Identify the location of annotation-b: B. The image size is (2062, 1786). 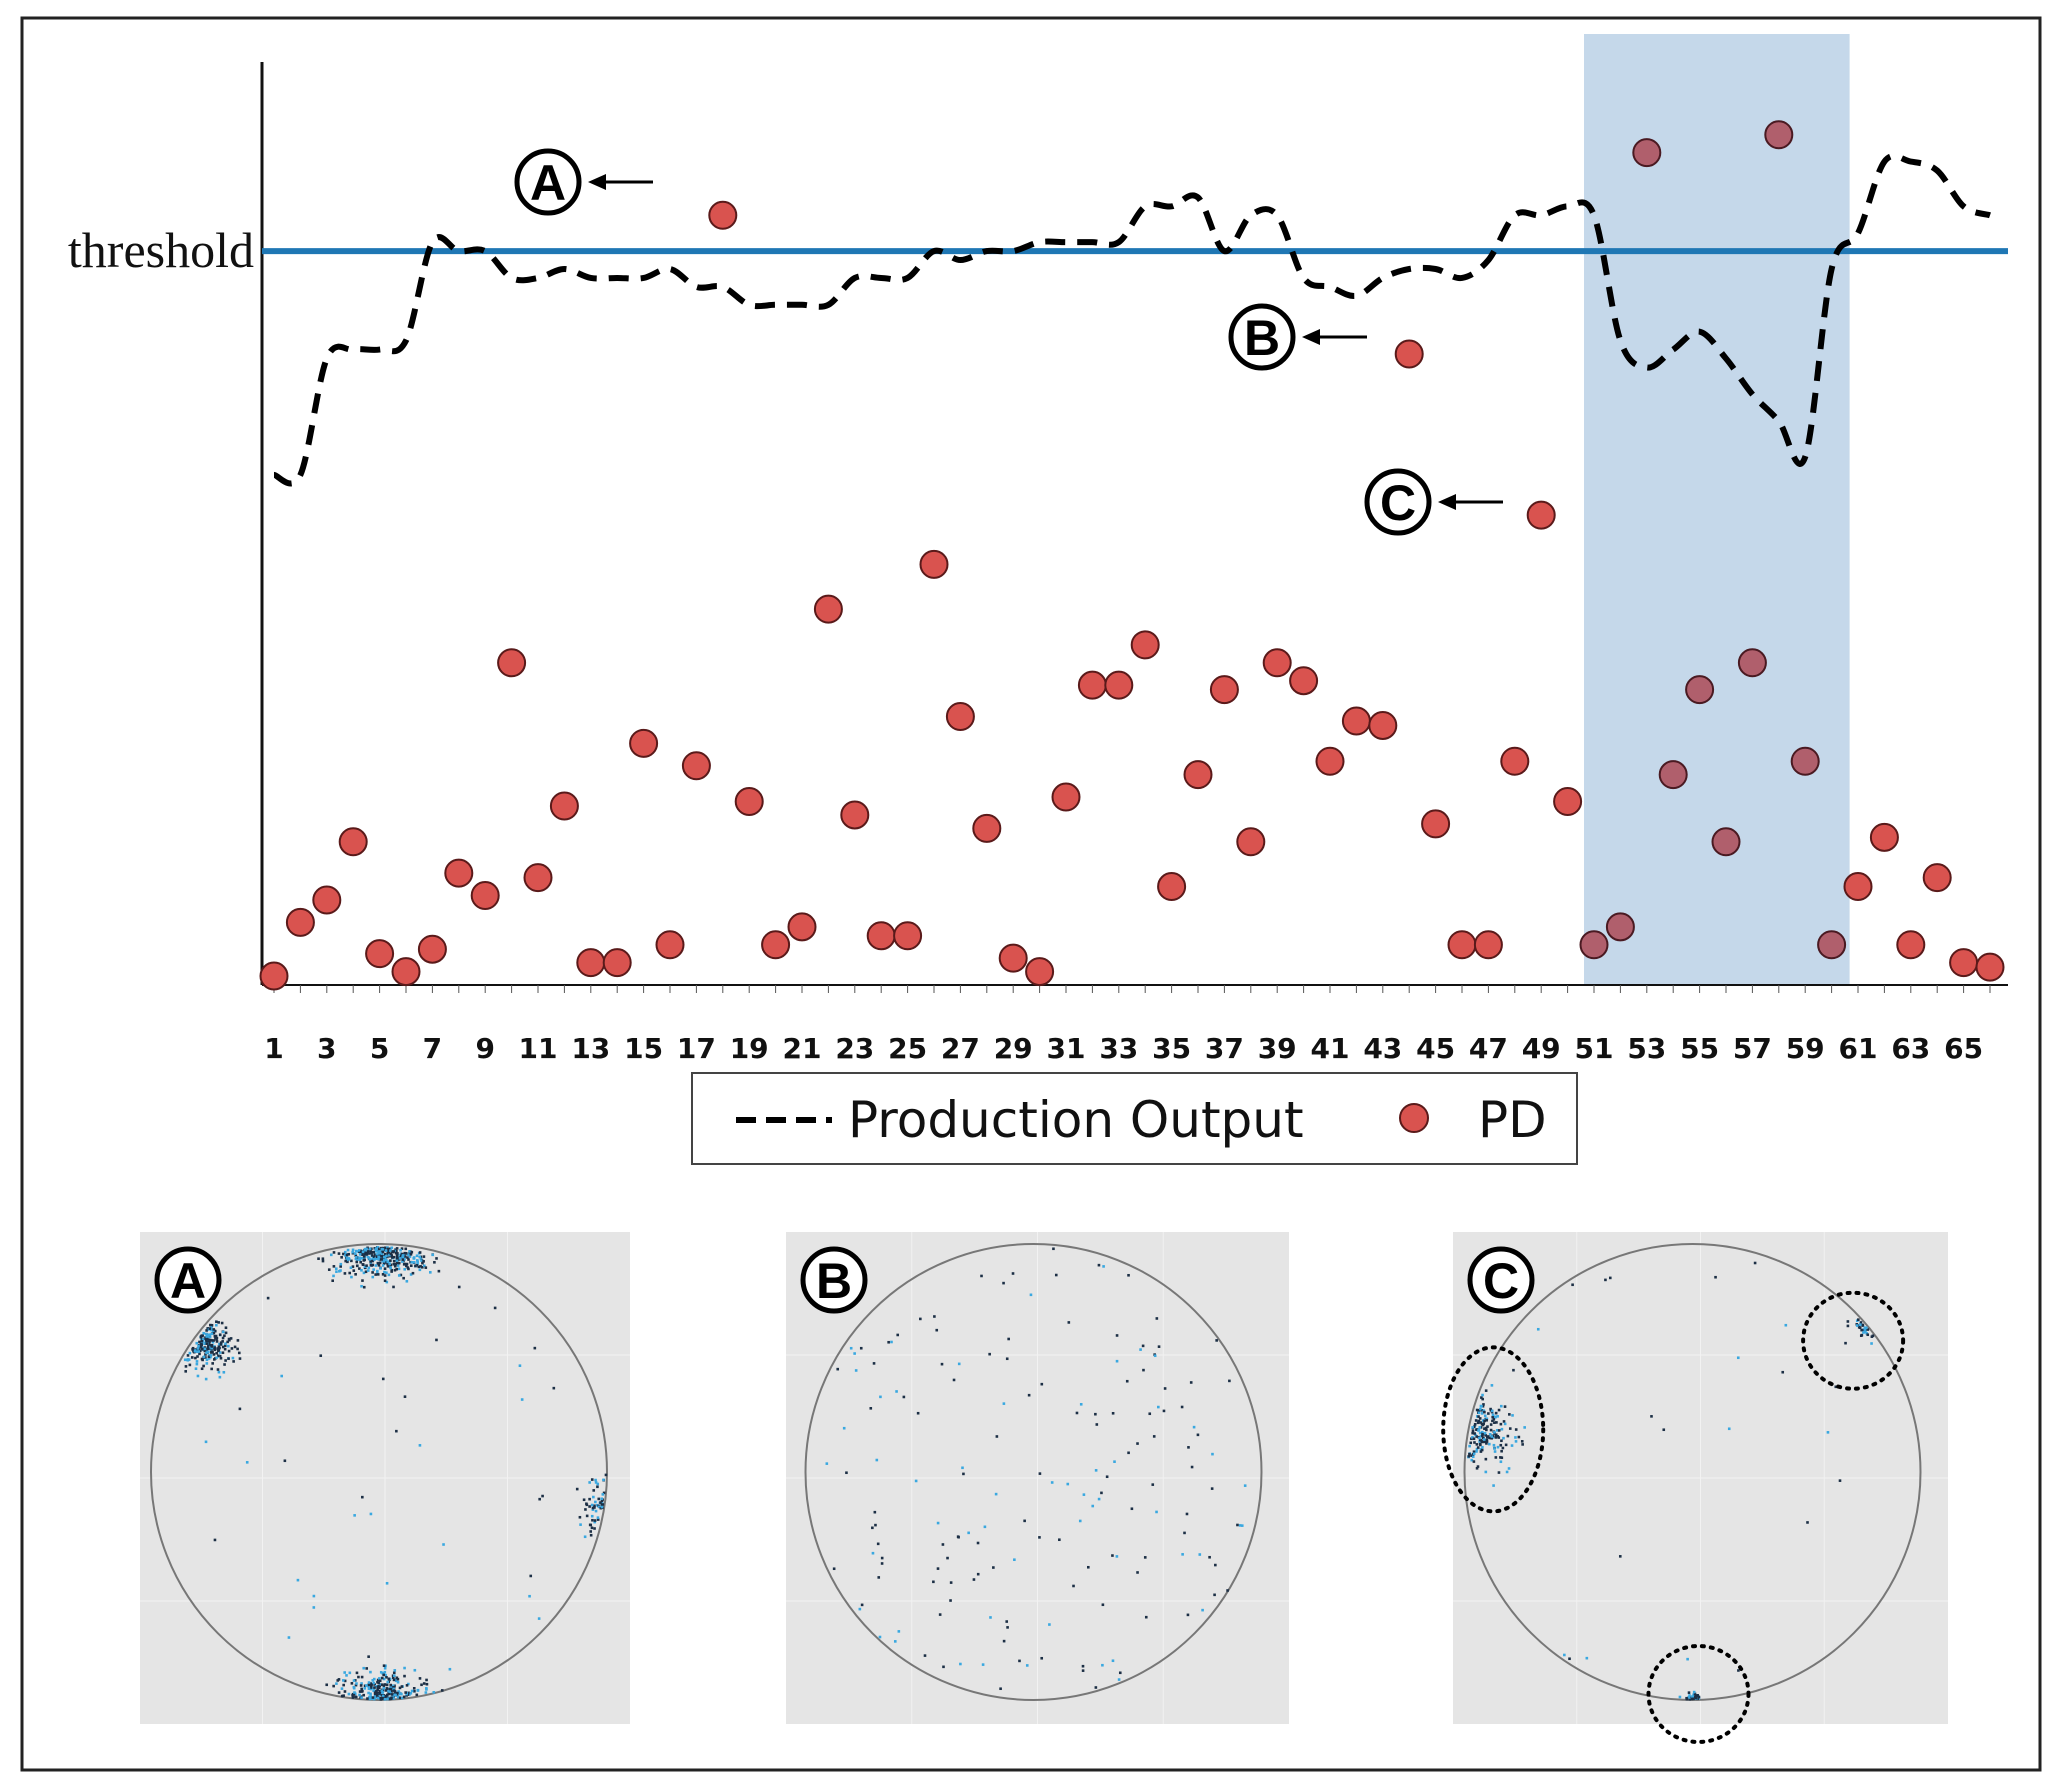
(1297, 337).